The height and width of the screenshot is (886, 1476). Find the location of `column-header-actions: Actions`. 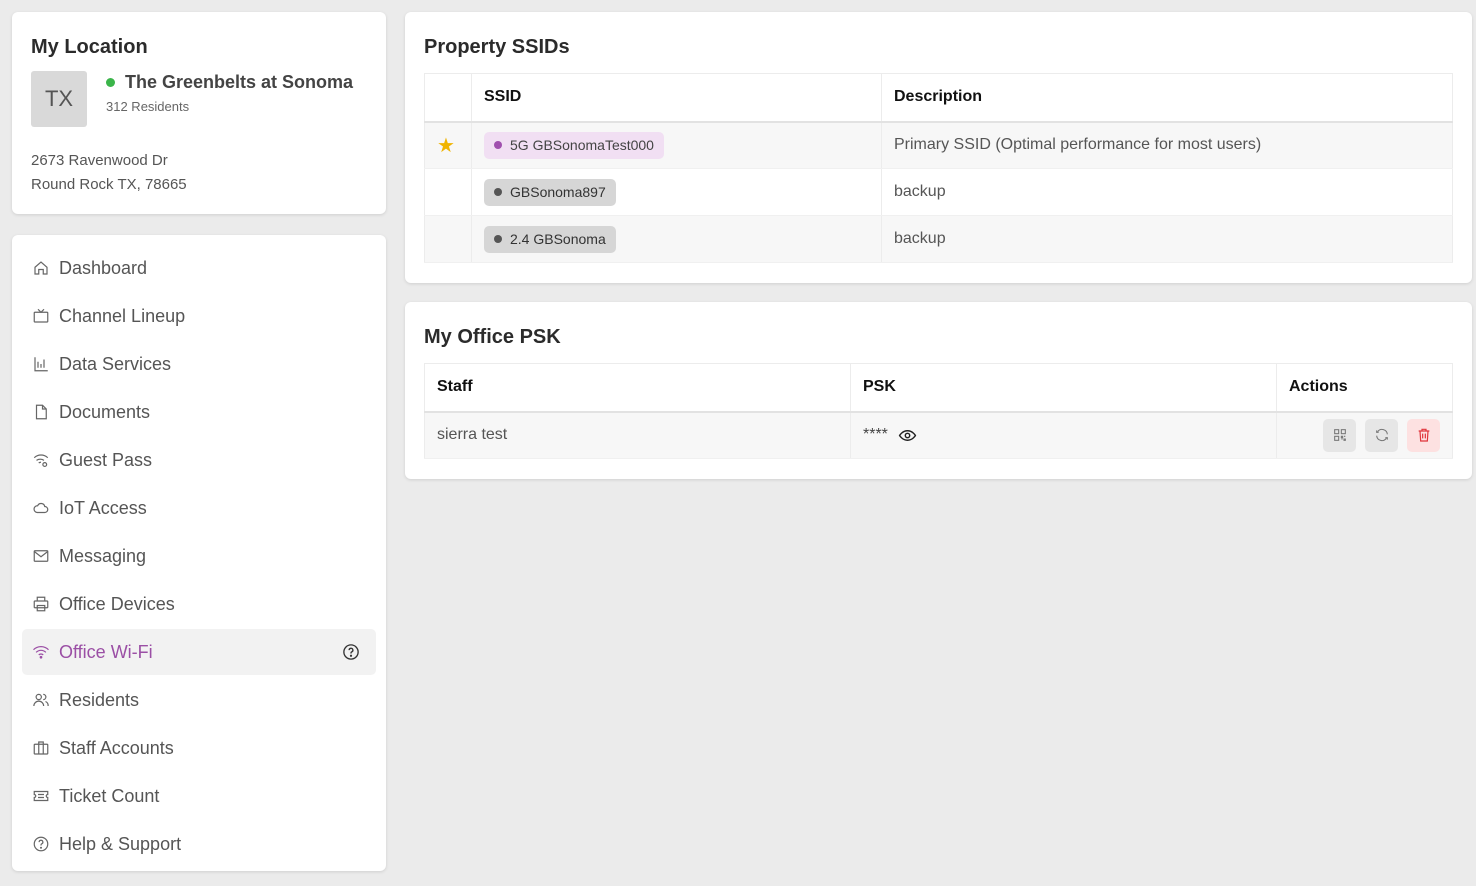

column-header-actions: Actions is located at coordinates (1364, 388).